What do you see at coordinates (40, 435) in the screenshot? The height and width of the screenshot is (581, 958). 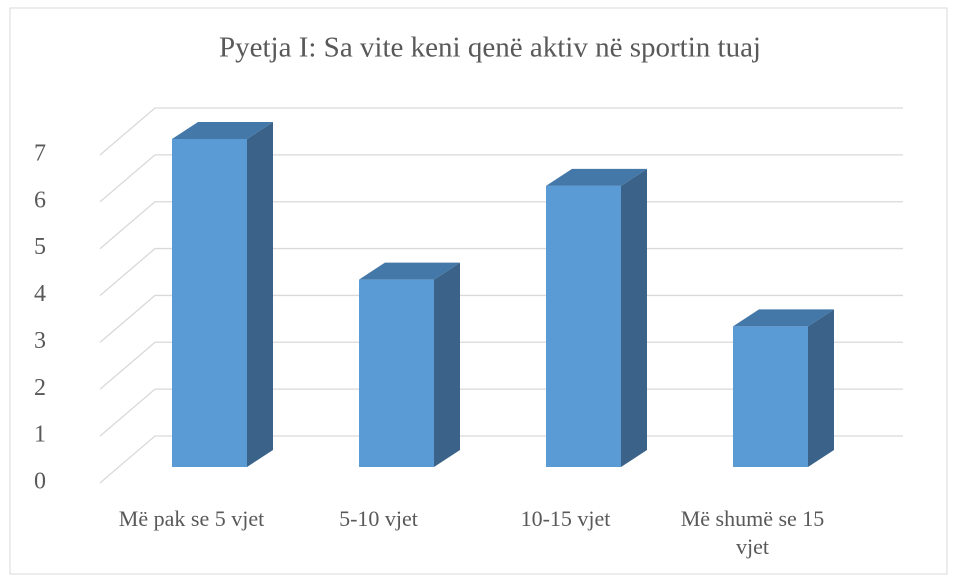 I see `y-tick-label: 1` at bounding box center [40, 435].